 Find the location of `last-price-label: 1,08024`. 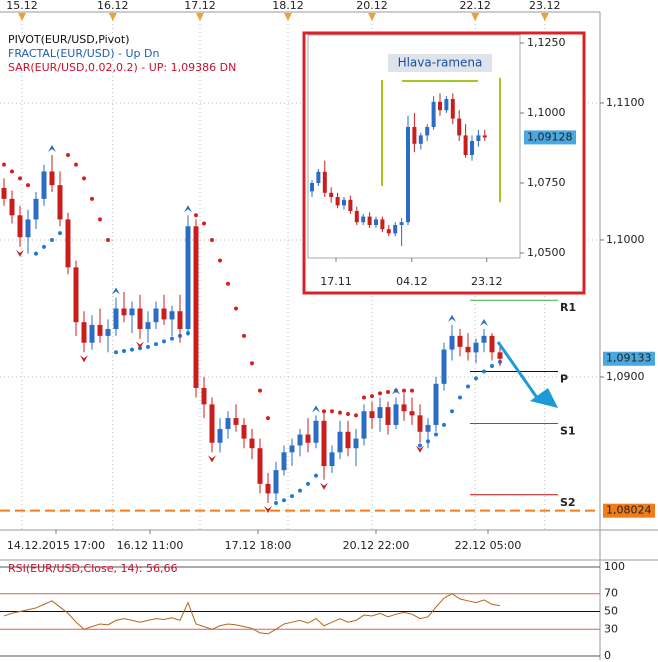

last-price-label: 1,08024 is located at coordinates (629, 510).